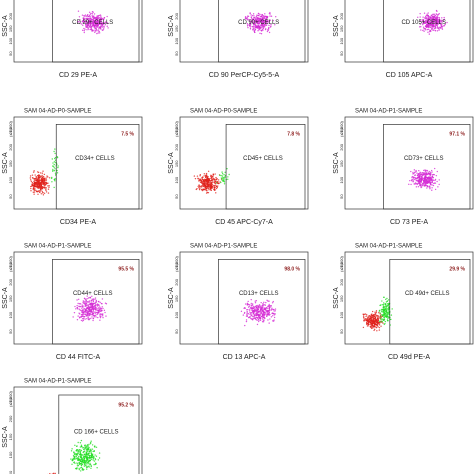 This screenshot has height=474, width=474. I want to click on plot-frame, so click(244, 31).